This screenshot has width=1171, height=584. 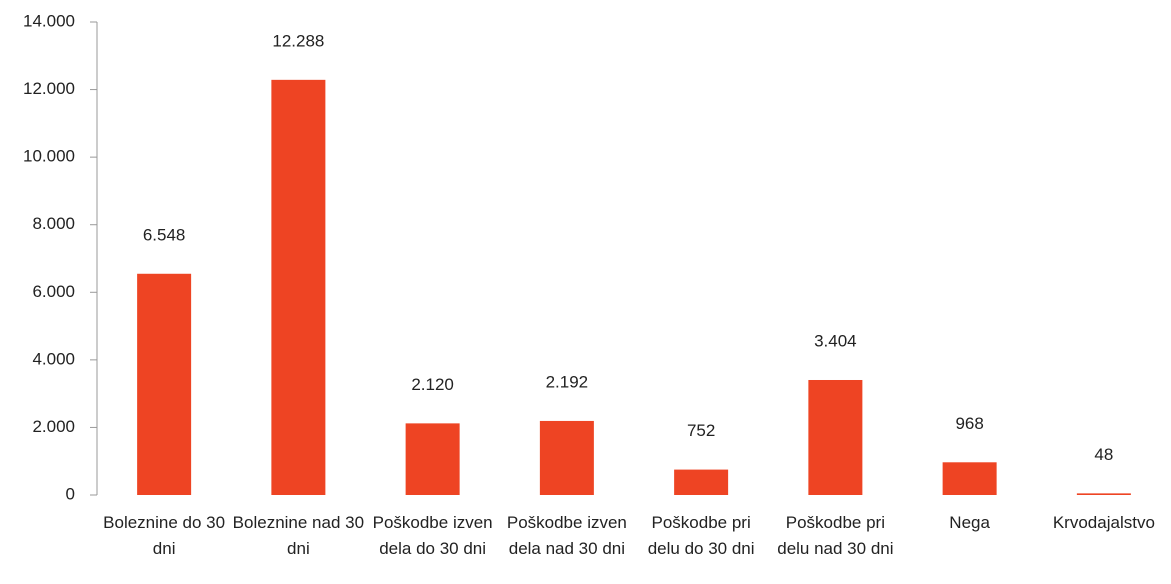 What do you see at coordinates (164, 234) in the screenshot?
I see `value-label: 6.548` at bounding box center [164, 234].